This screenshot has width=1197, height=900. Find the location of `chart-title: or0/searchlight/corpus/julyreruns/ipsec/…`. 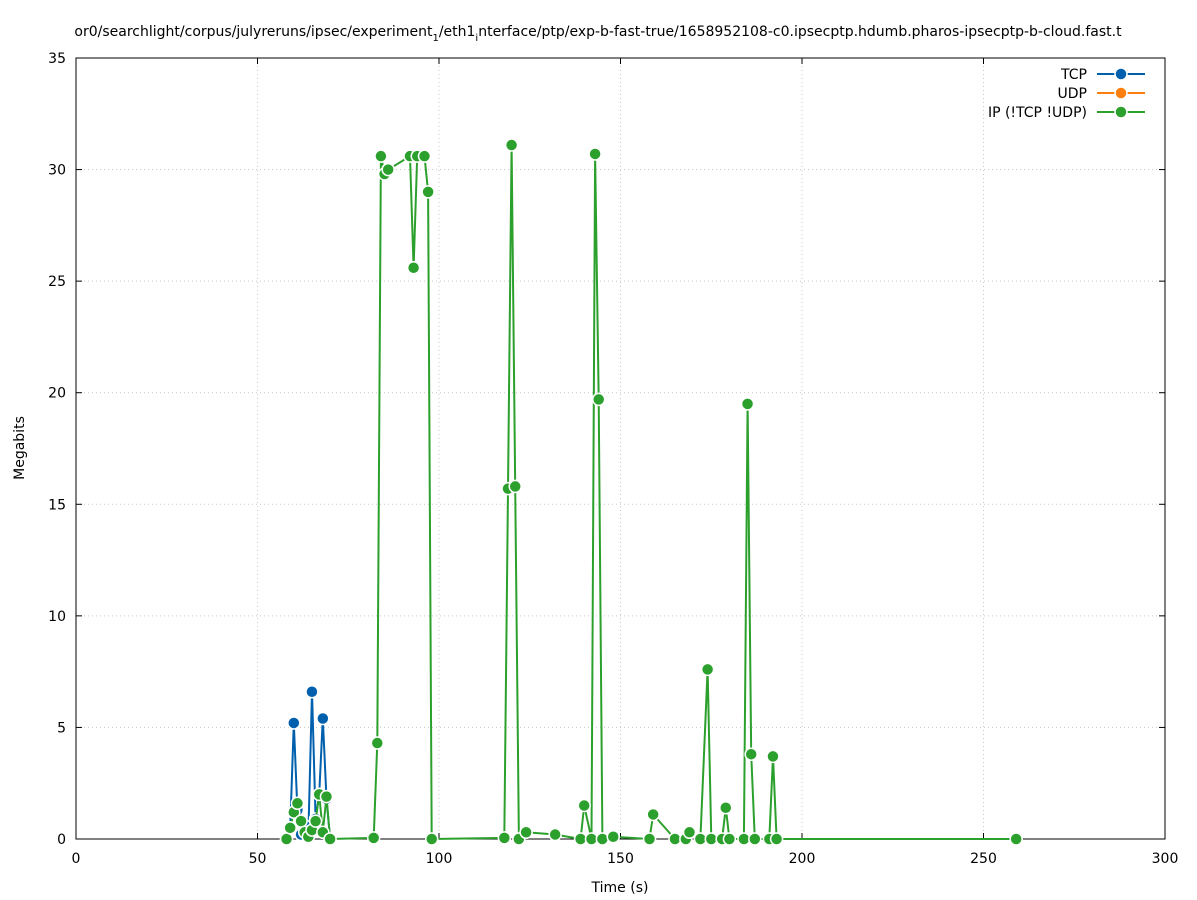

chart-title: or0/searchlight/corpus/julyreruns/ipsec/… is located at coordinates (598, 34).